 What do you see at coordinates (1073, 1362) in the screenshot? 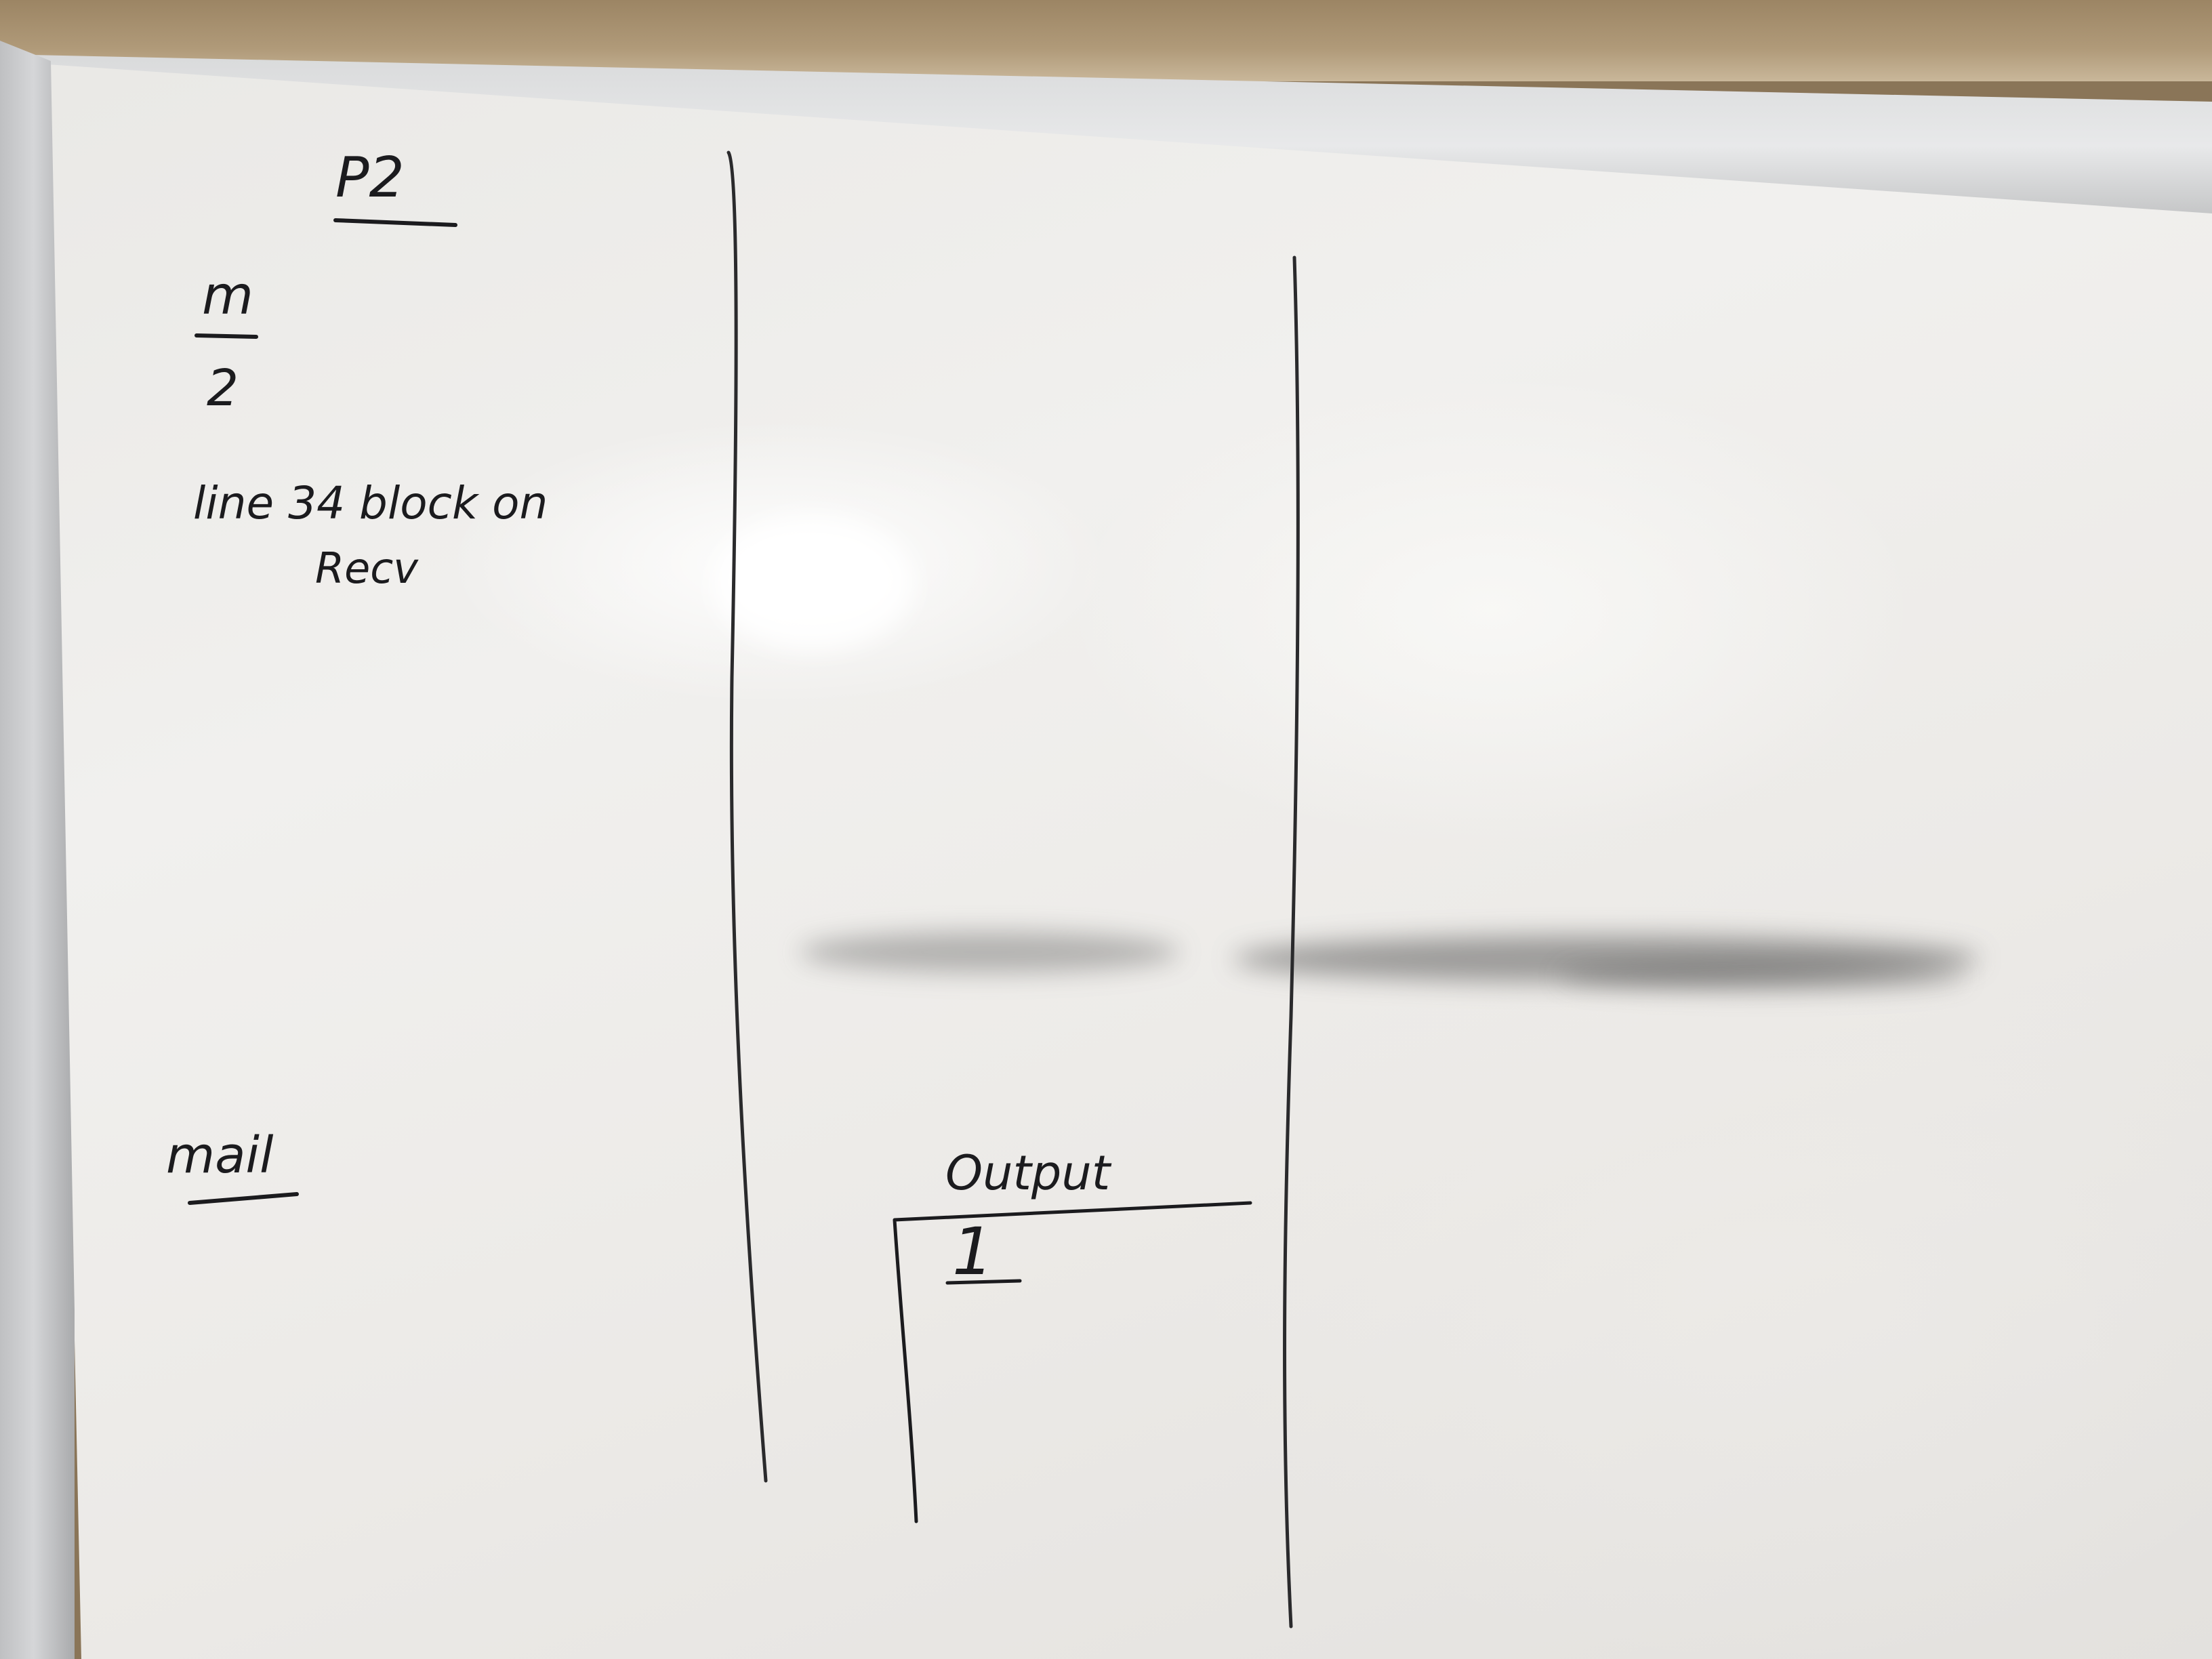
I see `output-box-outline` at bounding box center [1073, 1362].